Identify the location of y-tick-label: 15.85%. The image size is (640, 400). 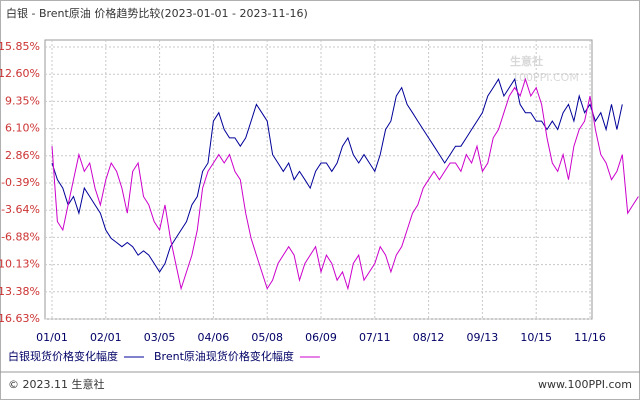
(20, 46).